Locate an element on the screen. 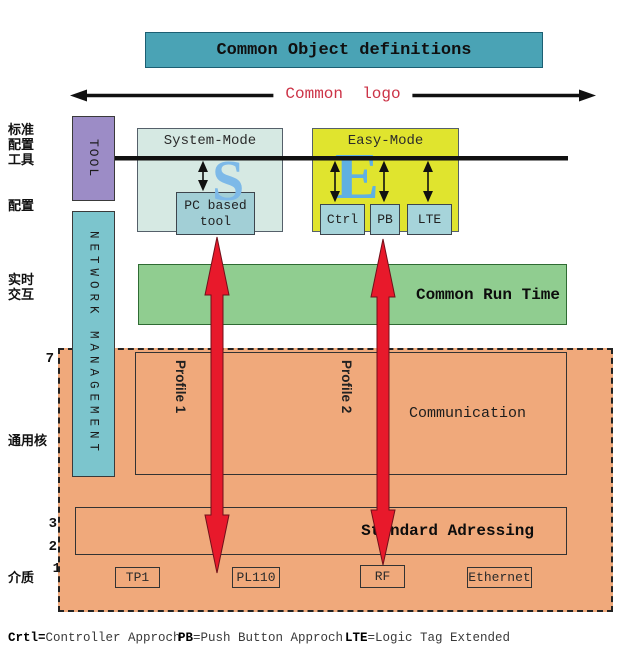 This screenshot has height=651, width=628. lte-chip: LTE is located at coordinates (429, 219).